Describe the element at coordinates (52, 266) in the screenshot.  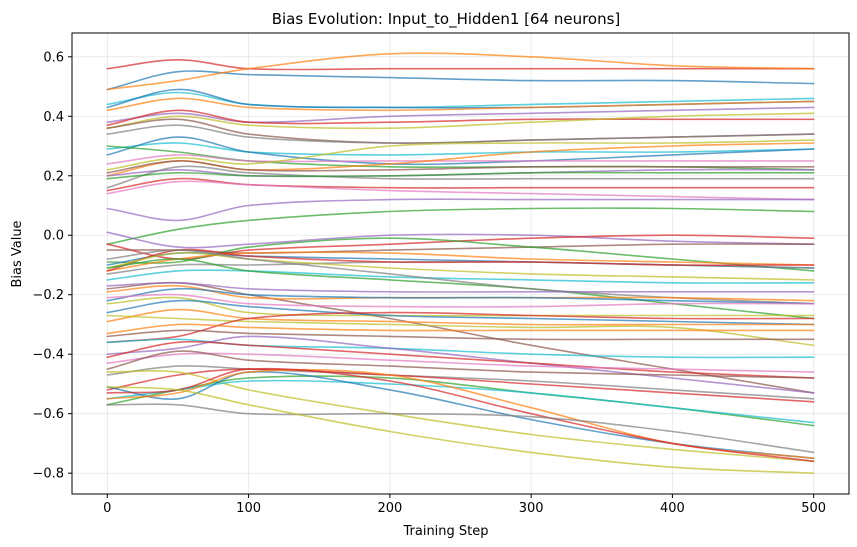
I see `y-axis-ticks: −0.8 −0.6 −0.4 −0.2 0.0 0.2 0.4 0.6` at that location.